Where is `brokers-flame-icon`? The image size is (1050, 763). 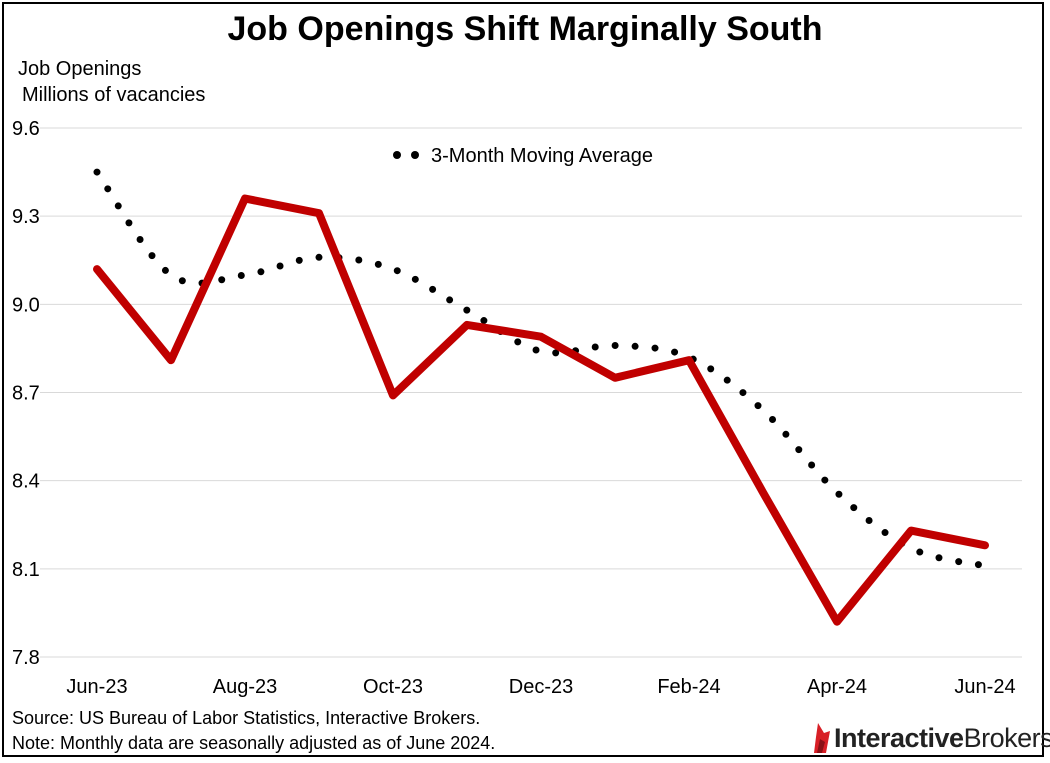
brokers-flame-icon is located at coordinates (822, 738).